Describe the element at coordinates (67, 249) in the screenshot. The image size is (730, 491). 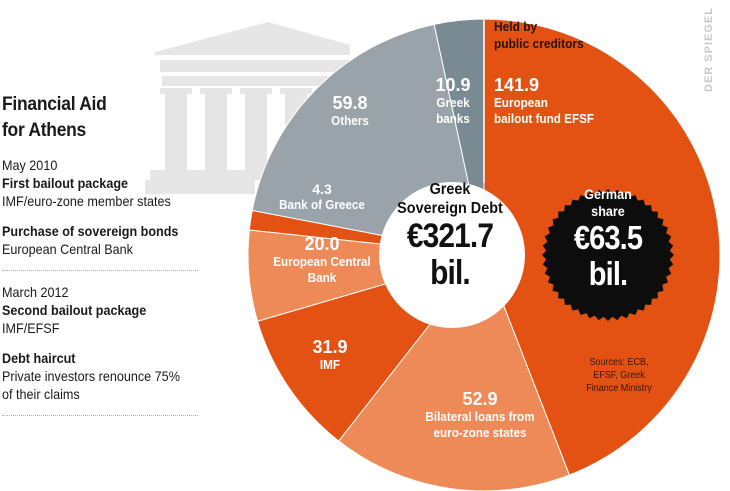
I see `event-desc: European Central Bank` at that location.